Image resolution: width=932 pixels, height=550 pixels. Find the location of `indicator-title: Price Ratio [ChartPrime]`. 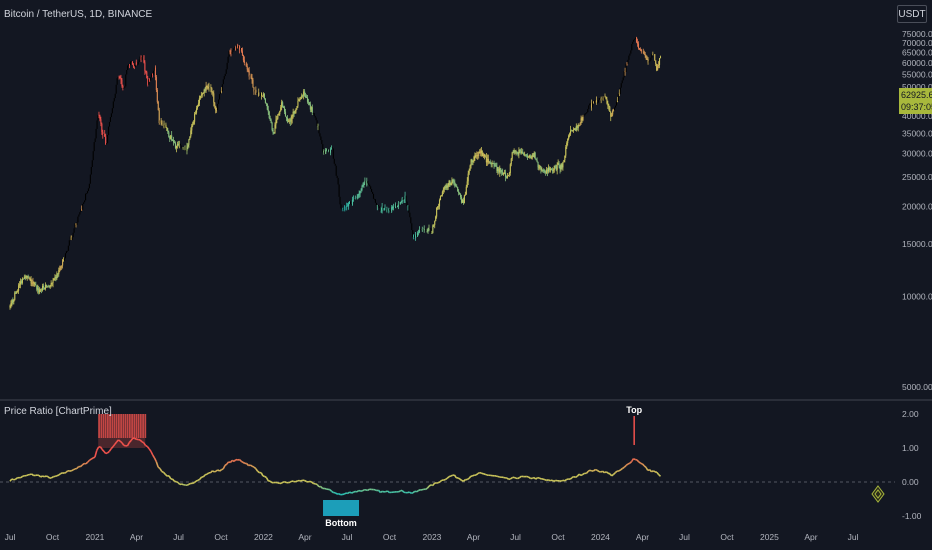

indicator-title: Price Ratio [ChartPrime] is located at coordinates (58, 411).